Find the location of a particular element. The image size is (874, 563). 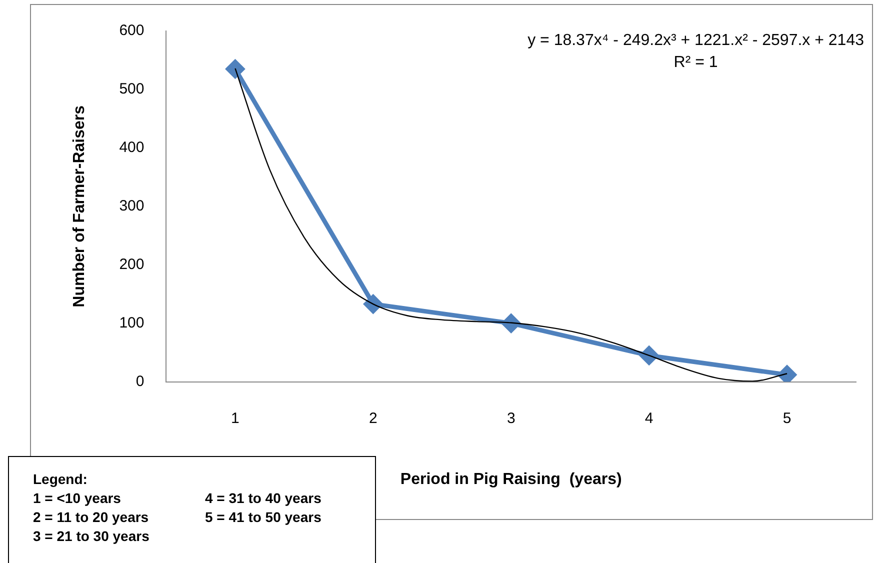

y-tick-label: 500 is located at coordinates (131, 89).